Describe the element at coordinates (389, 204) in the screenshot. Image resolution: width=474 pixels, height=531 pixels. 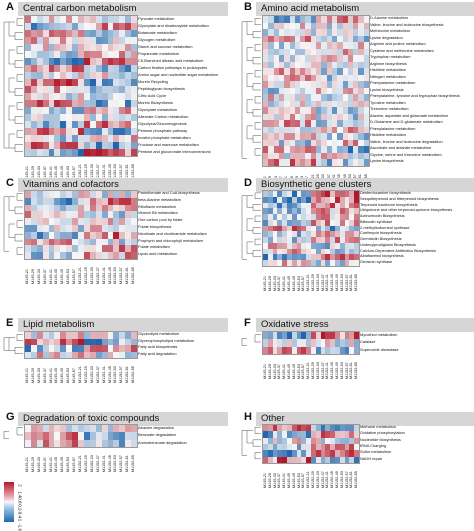
I see `row-label: Terpenoid backbone biosynthesis` at that location.